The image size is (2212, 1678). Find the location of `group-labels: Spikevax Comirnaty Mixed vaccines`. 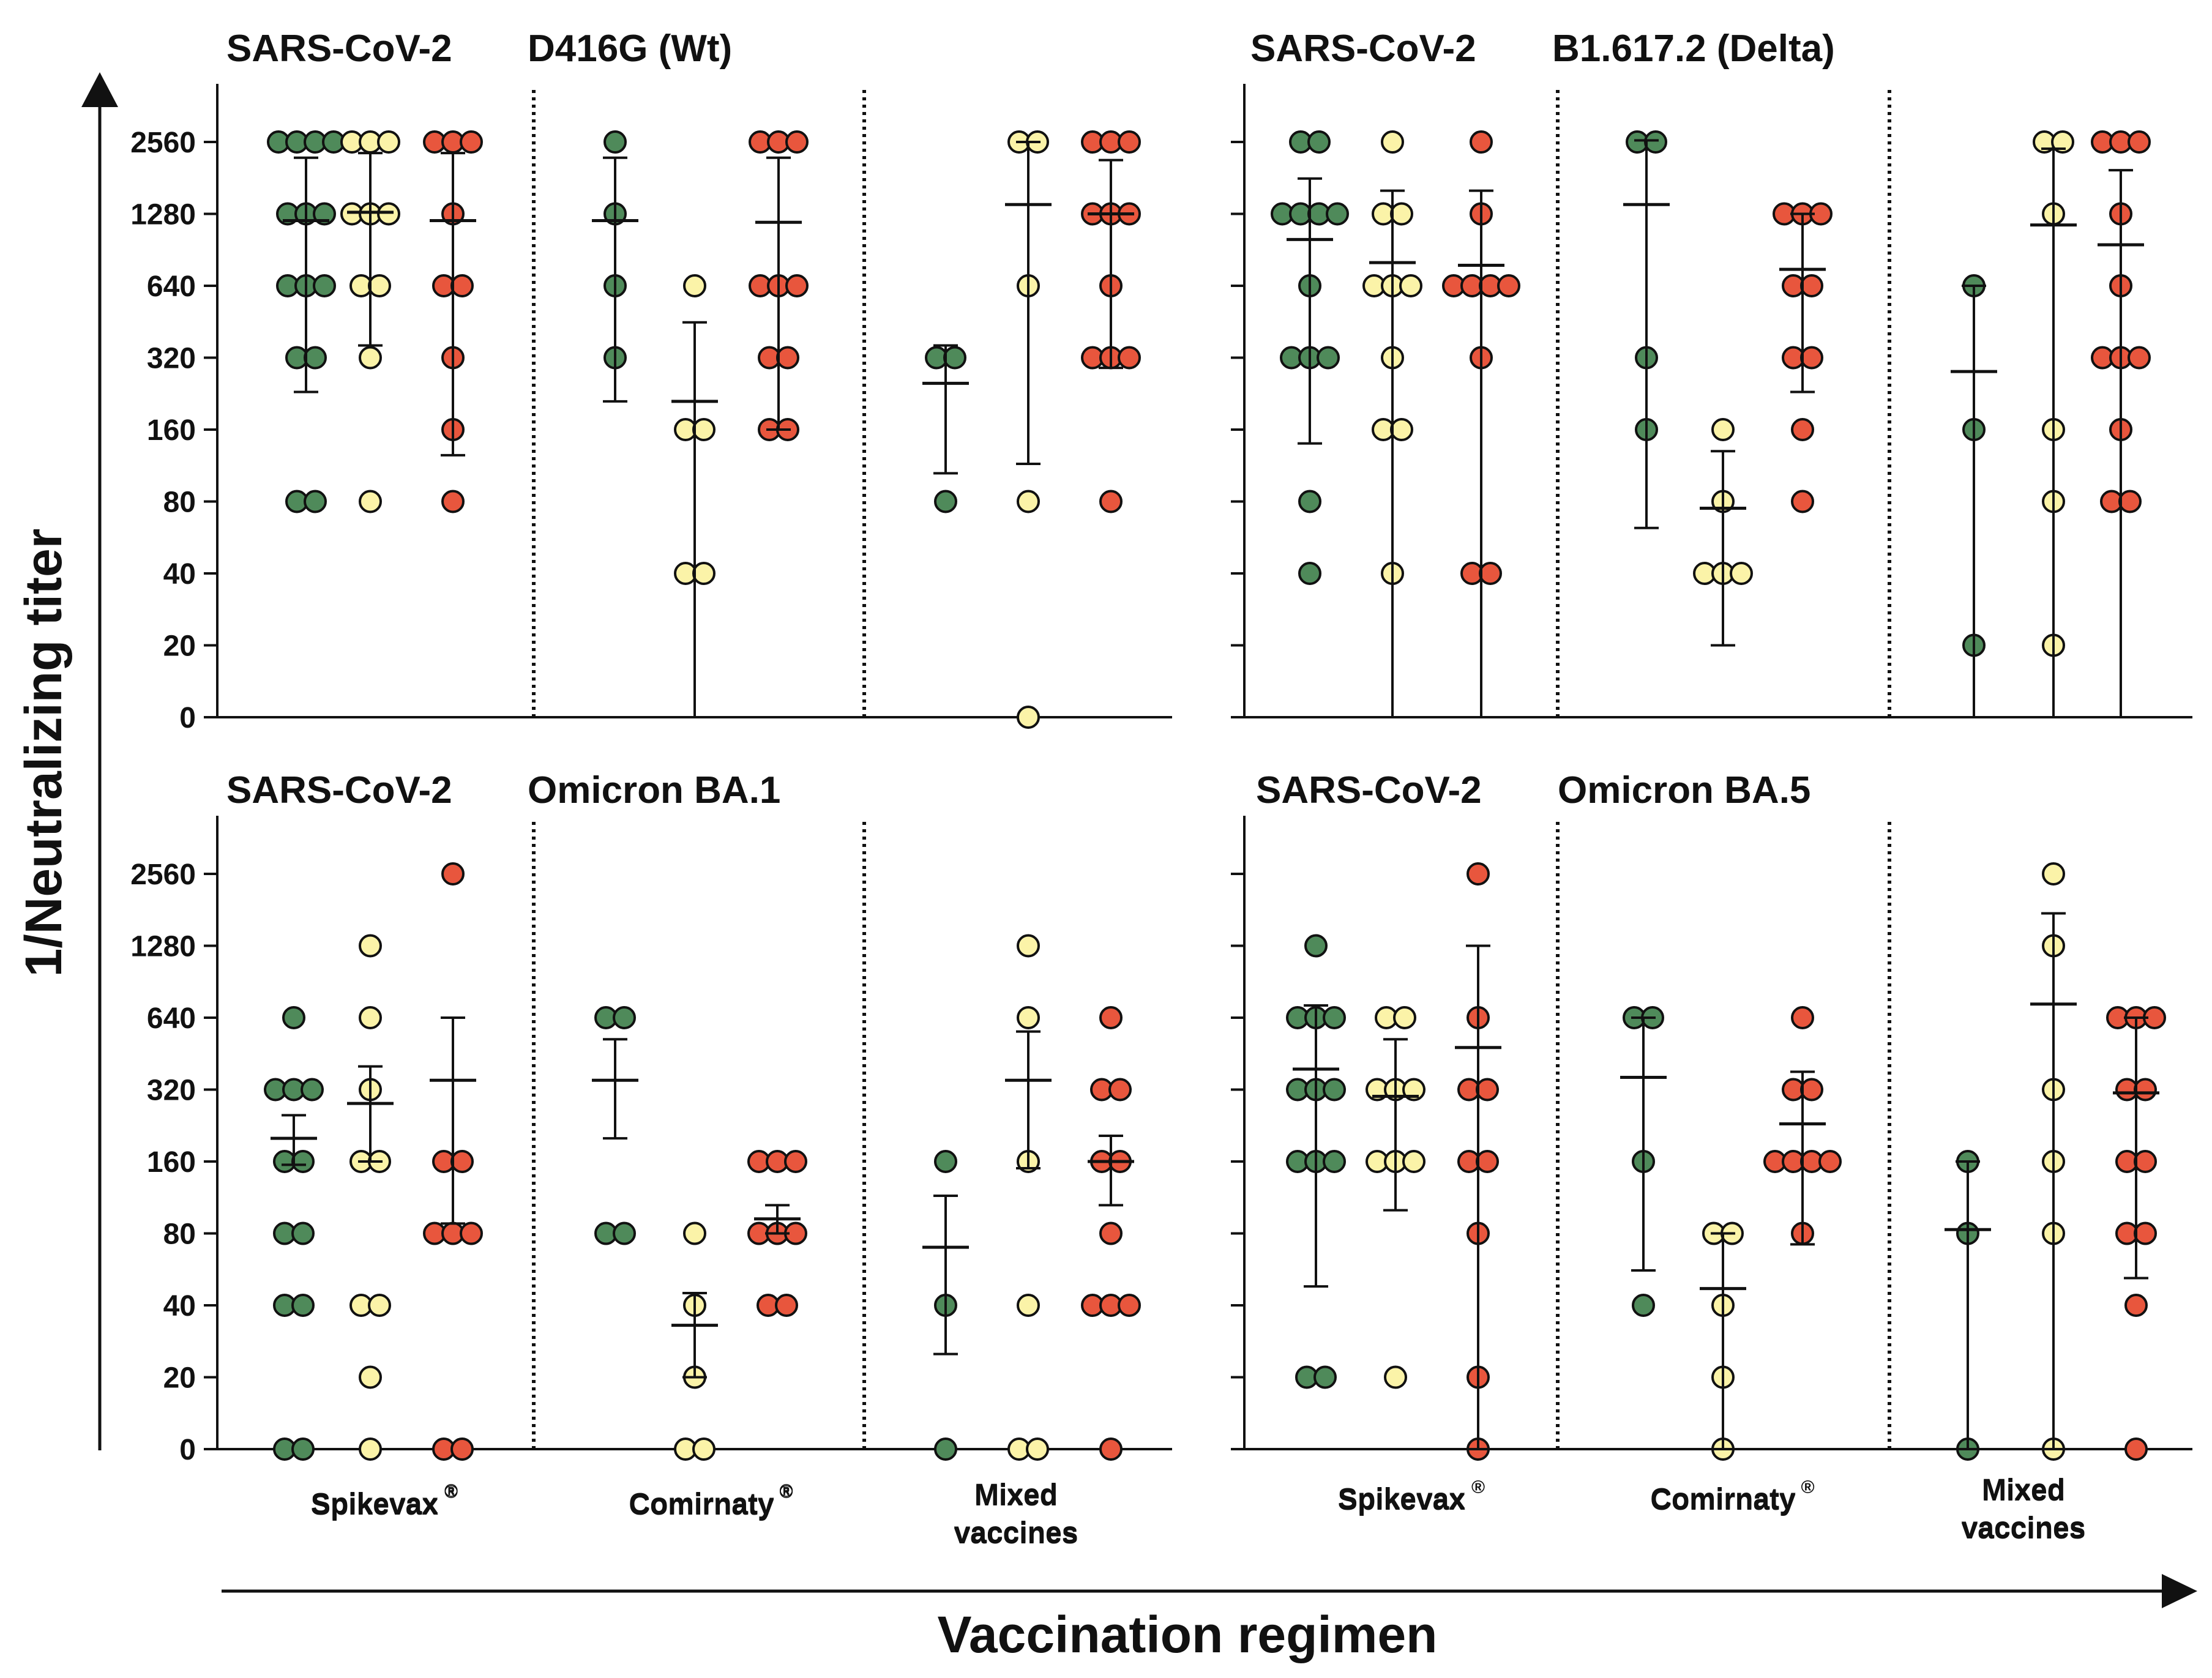

group-labels: Spikevax Comirnaty Mixed vaccines is located at coordinates (1711, 1509).